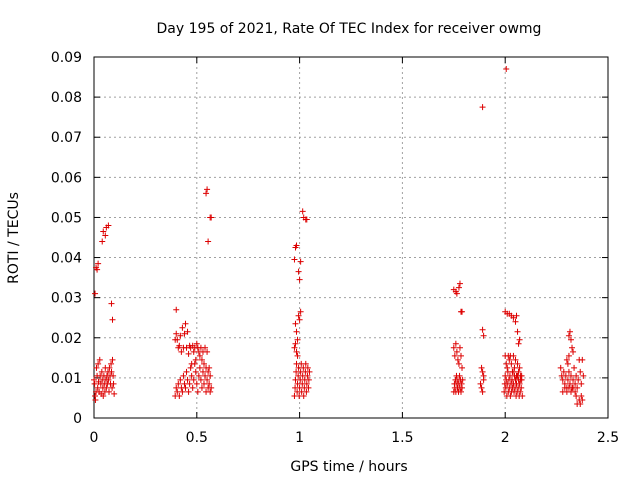  What do you see at coordinates (66, 339) in the screenshot?
I see `y-tick-label: 0.02` at bounding box center [66, 339].